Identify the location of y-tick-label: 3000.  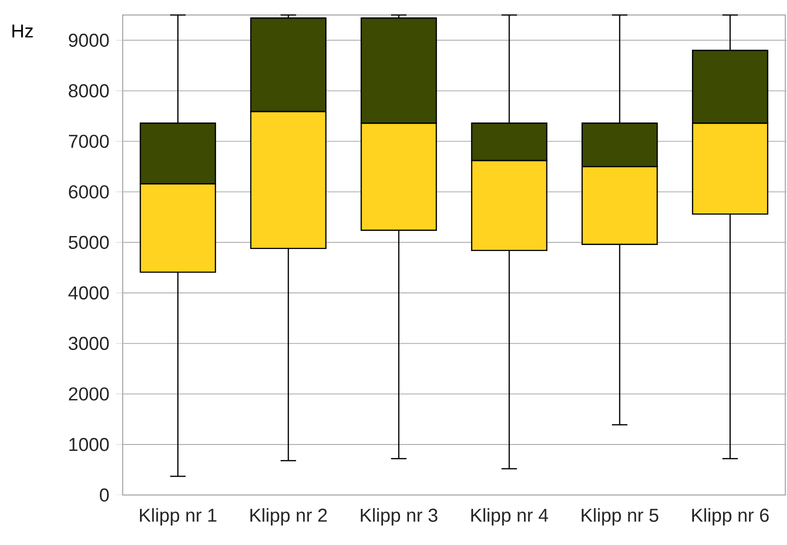
(88, 343).